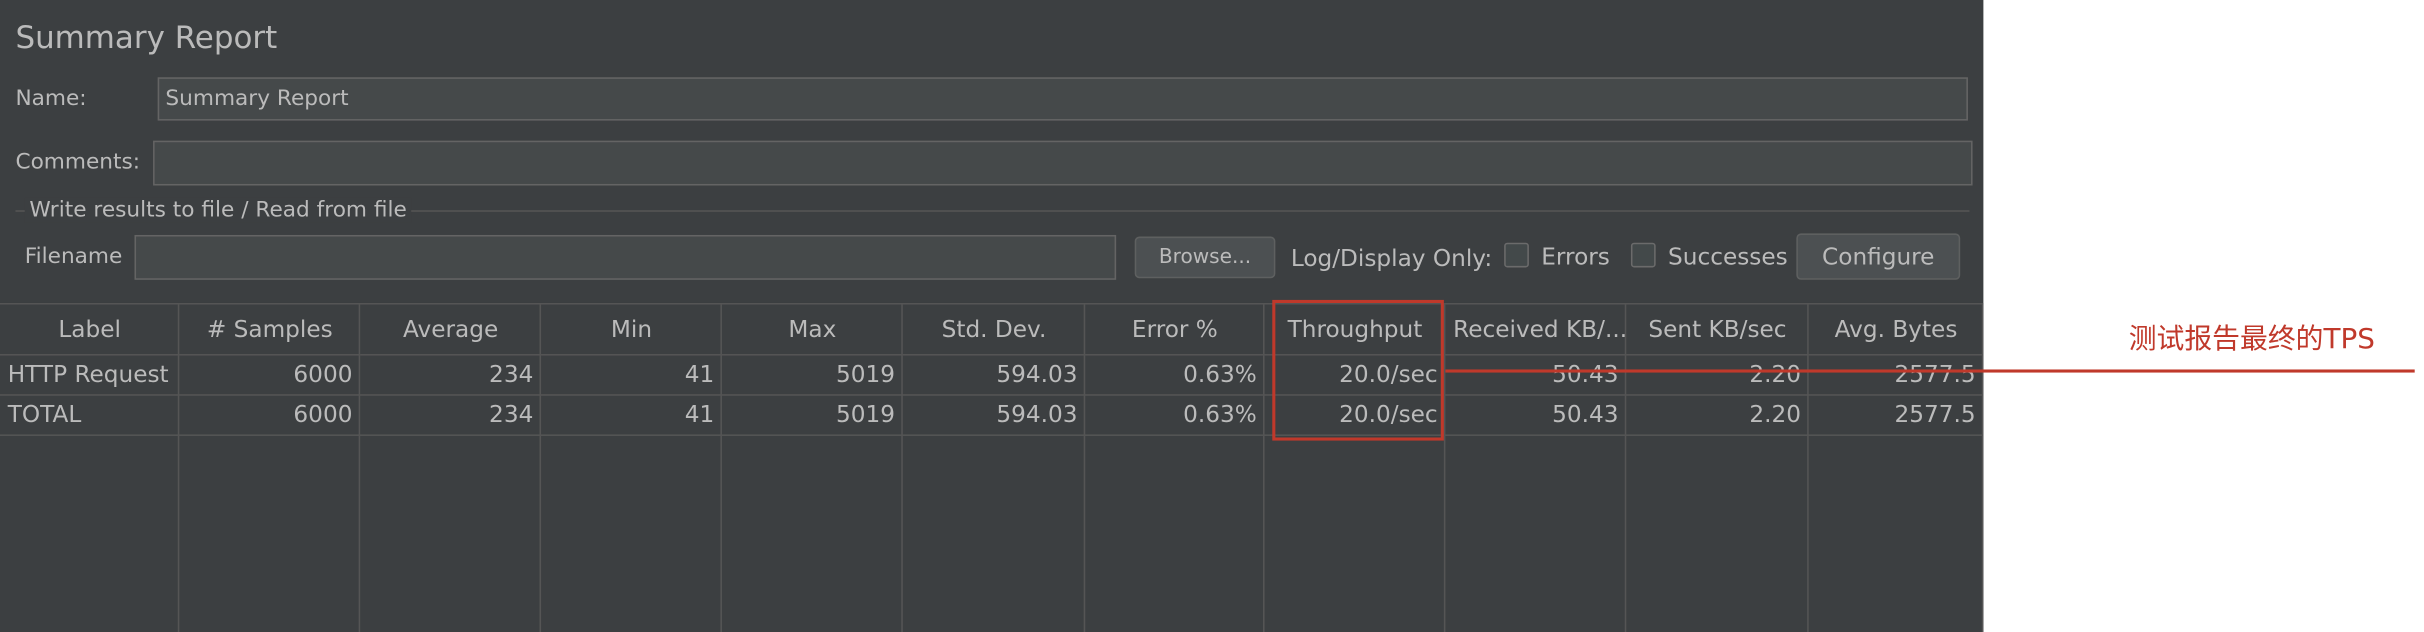 The height and width of the screenshot is (632, 2424). What do you see at coordinates (73, 256) in the screenshot?
I see `filename-label: Filename` at bounding box center [73, 256].